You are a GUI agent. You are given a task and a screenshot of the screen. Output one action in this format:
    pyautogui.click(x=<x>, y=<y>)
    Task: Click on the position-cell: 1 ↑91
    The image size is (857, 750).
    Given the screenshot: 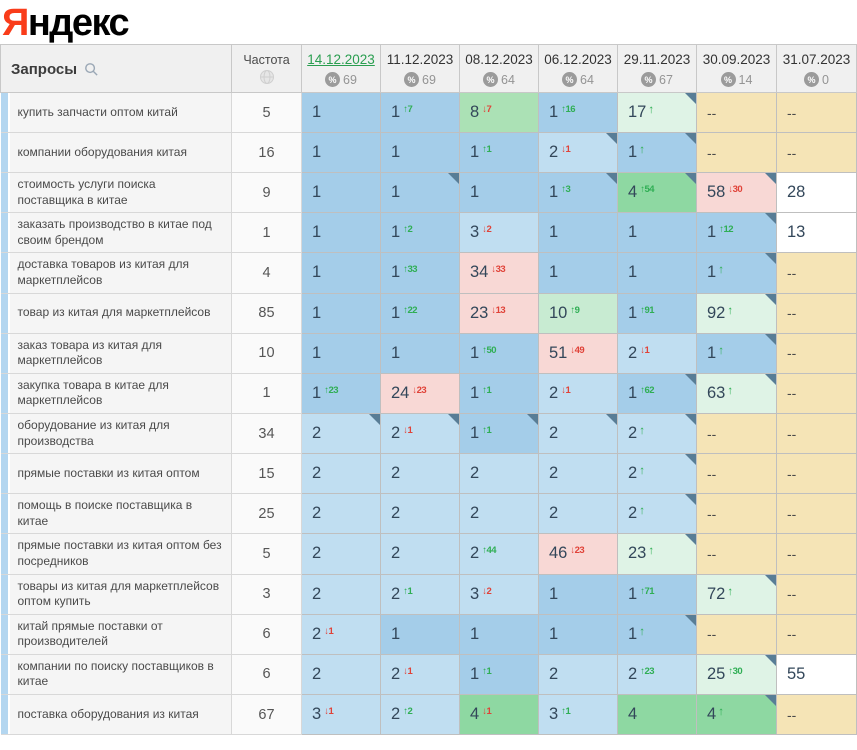 What is the action you would take?
    pyautogui.click(x=657, y=313)
    